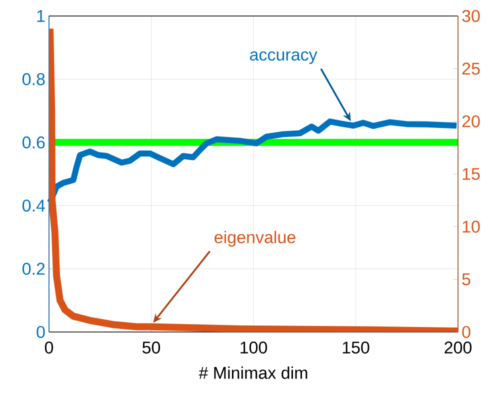 This screenshot has width=501, height=405. I want to click on text: accuracy, so click(284, 57).